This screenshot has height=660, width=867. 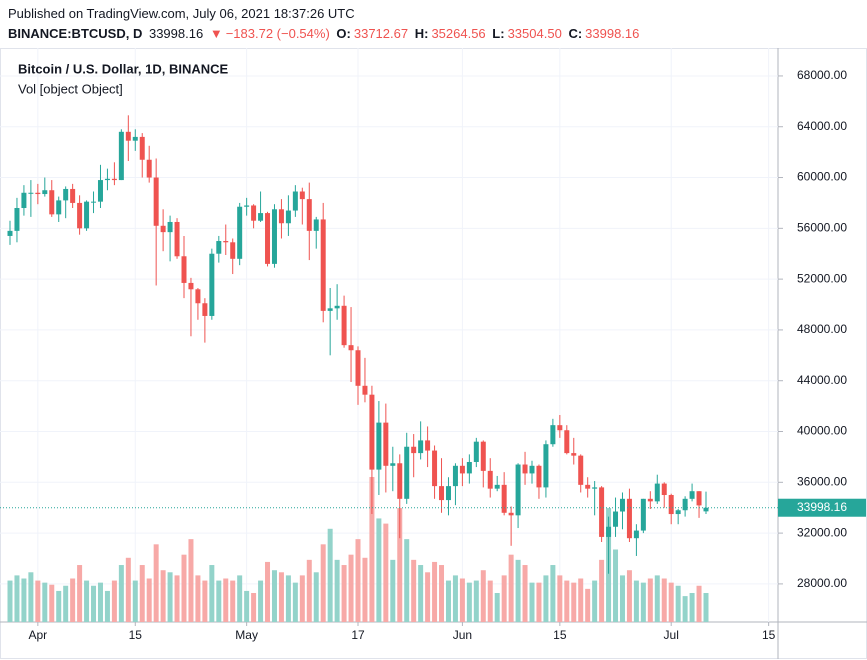 What do you see at coordinates (176, 33) in the screenshot?
I see `price: 33998.16` at bounding box center [176, 33].